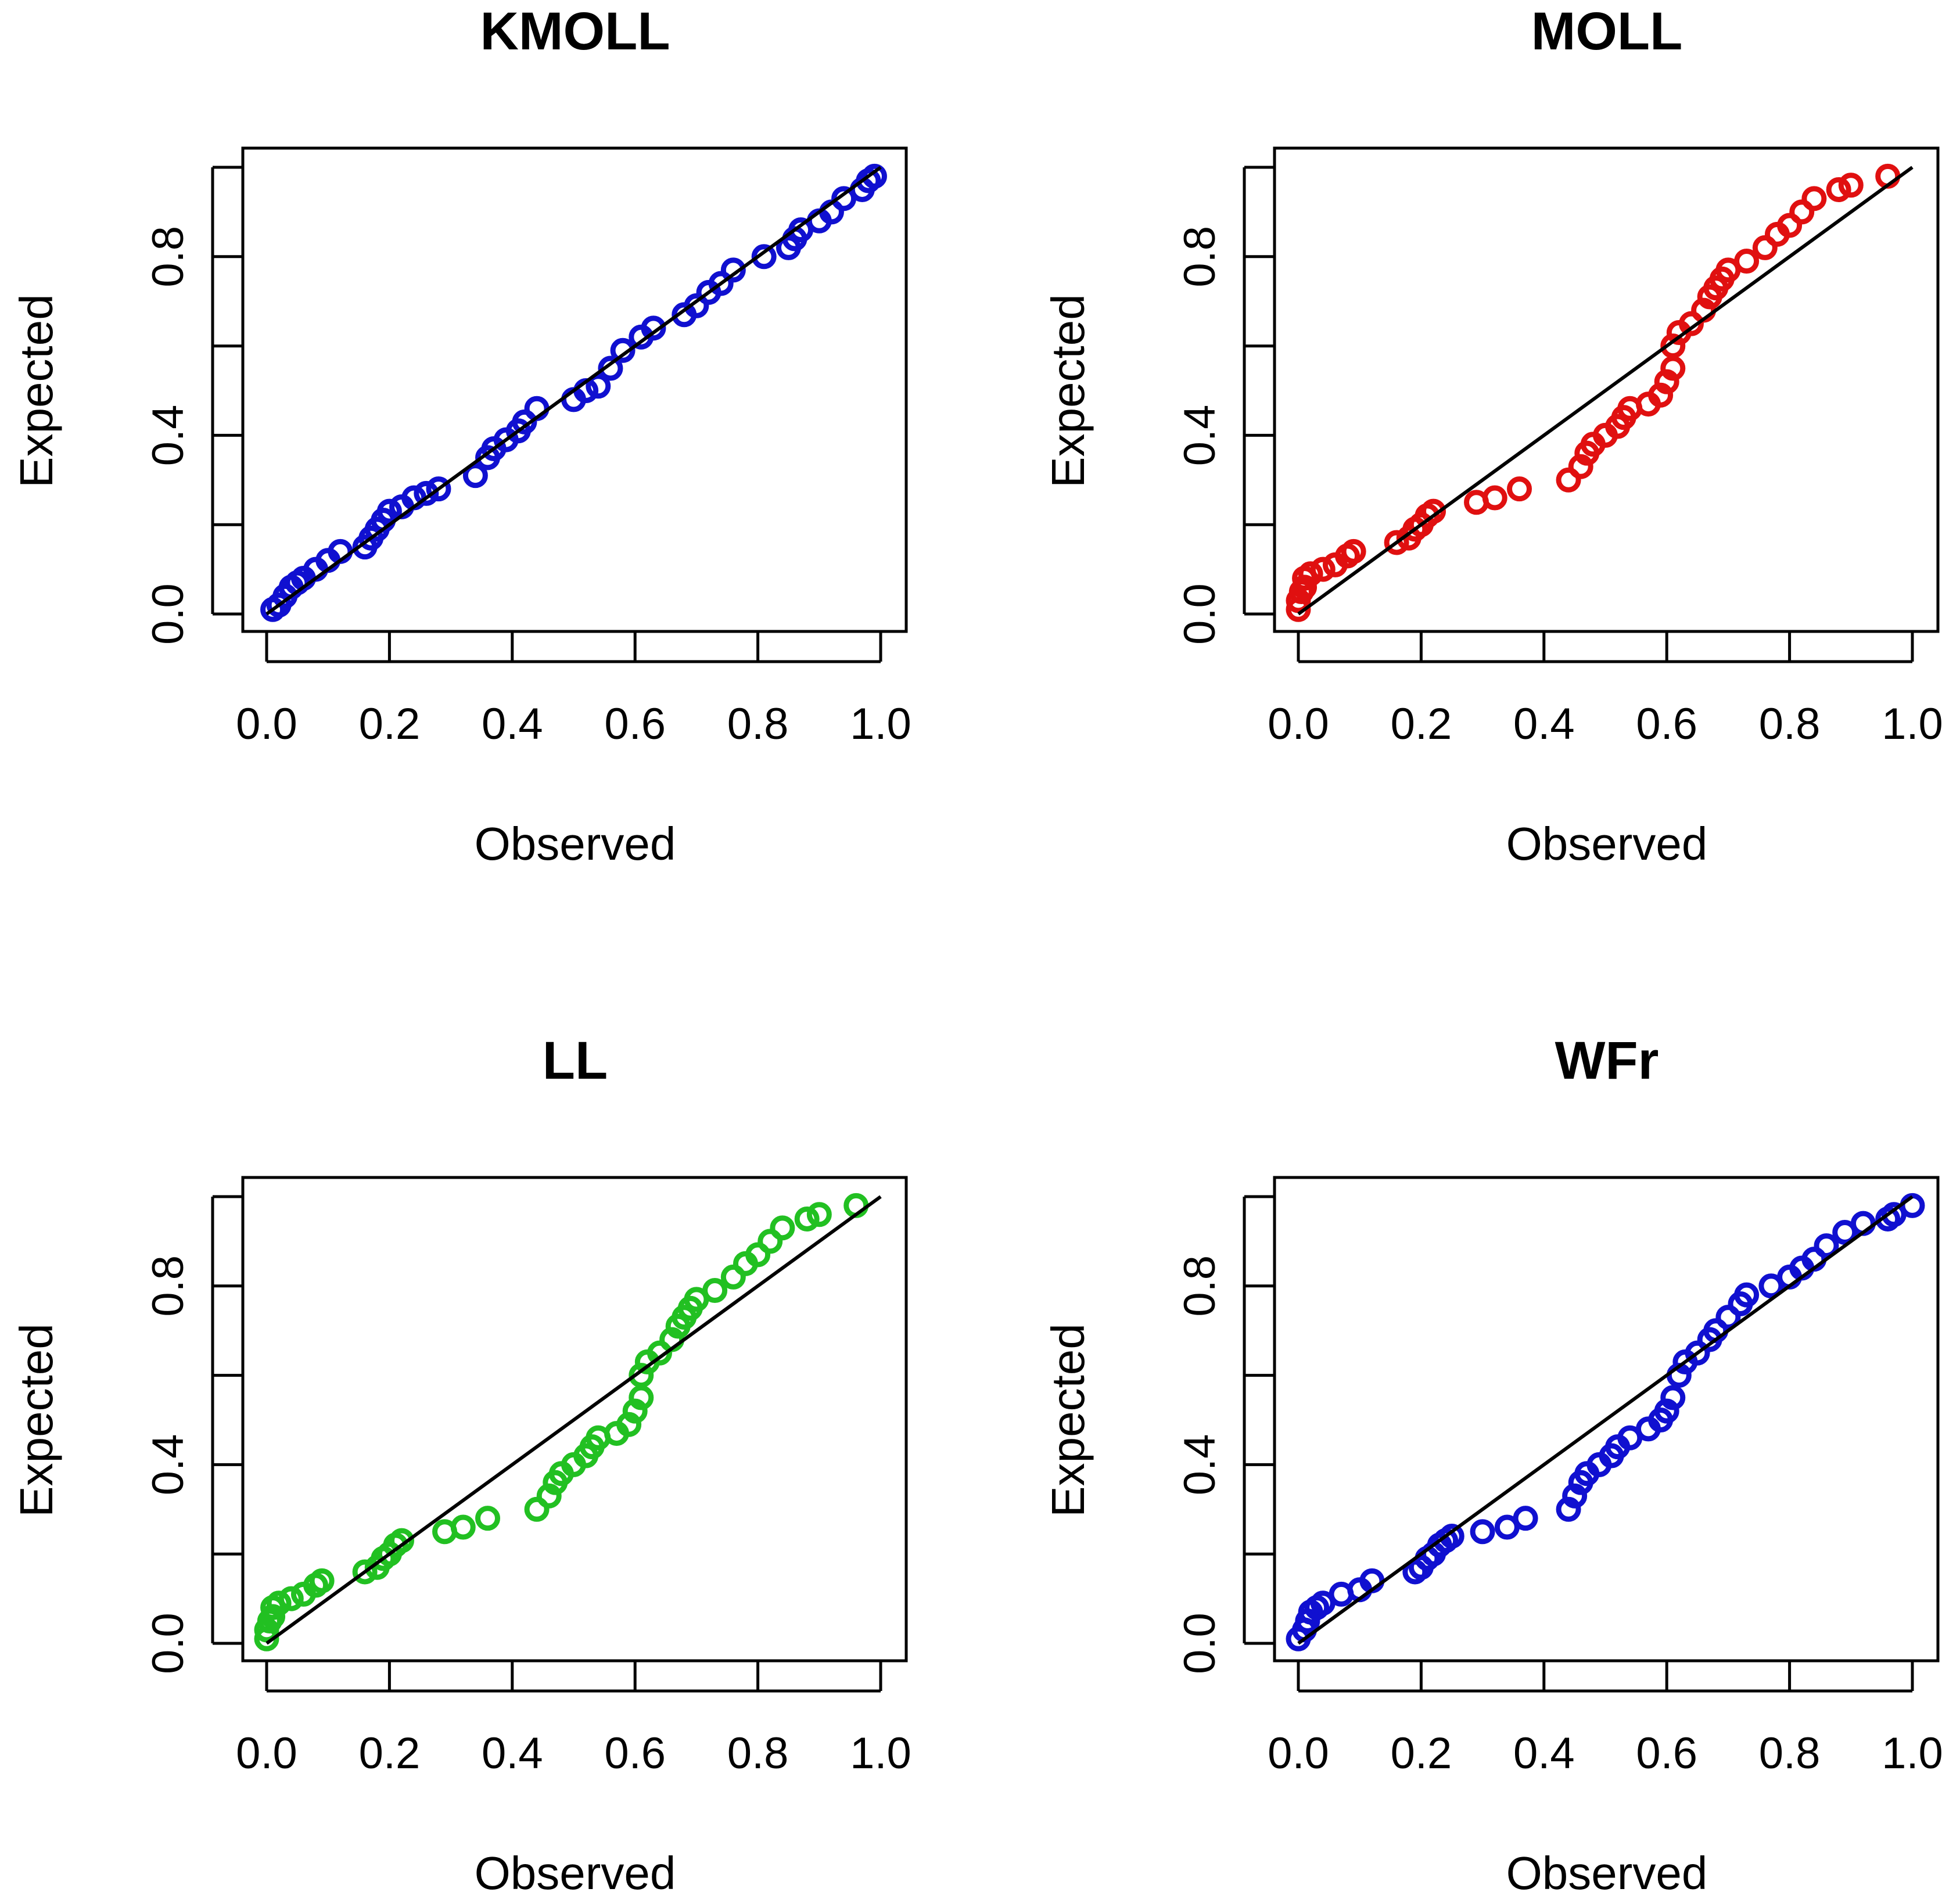 The height and width of the screenshot is (1903, 1960). I want to click on panel-title: MOLL, so click(1607, 31).